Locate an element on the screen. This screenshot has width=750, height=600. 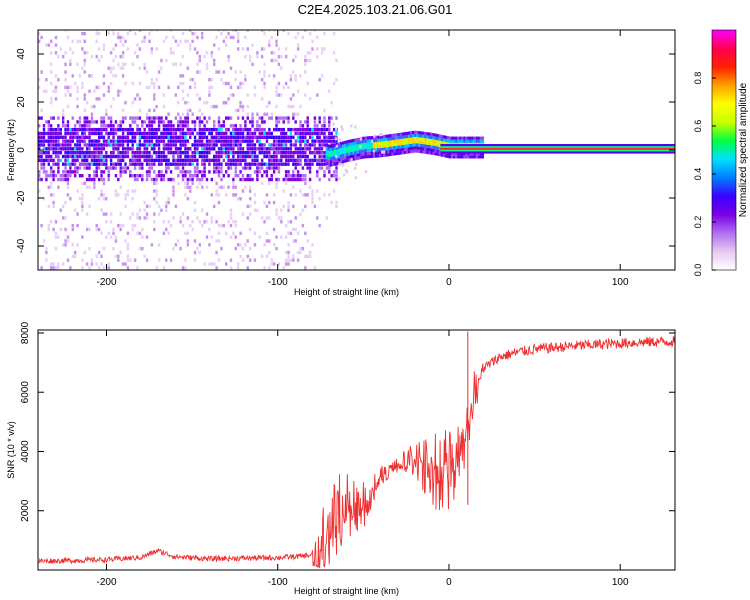
colorbar-tick-label: 0.4 is located at coordinates (698, 174).